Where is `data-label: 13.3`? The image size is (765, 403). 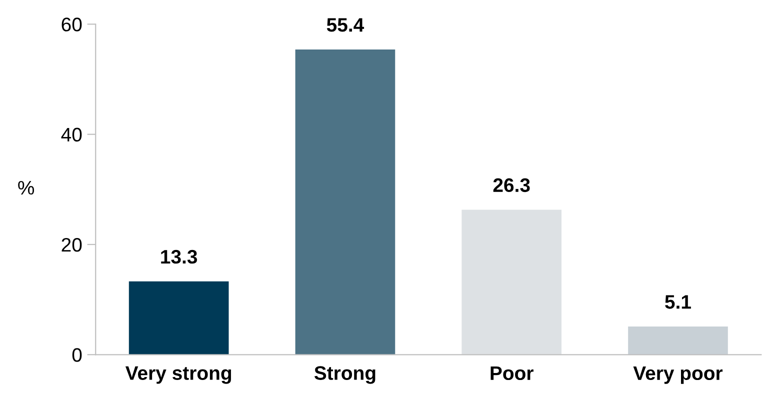
data-label: 13.3 is located at coordinates (179, 257).